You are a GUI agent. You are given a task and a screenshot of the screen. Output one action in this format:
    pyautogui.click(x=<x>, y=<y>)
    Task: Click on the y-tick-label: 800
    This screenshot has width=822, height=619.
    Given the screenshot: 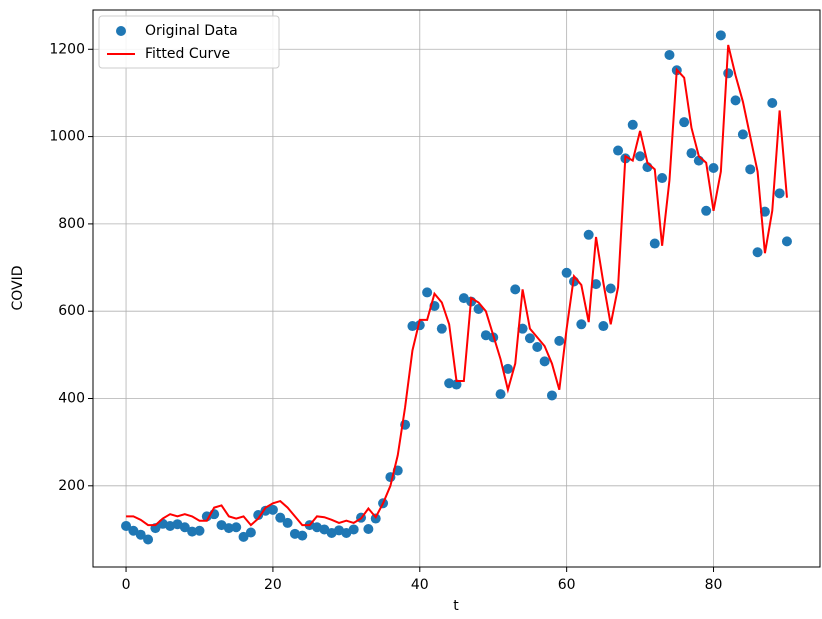 What is the action you would take?
    pyautogui.click(x=71, y=224)
    